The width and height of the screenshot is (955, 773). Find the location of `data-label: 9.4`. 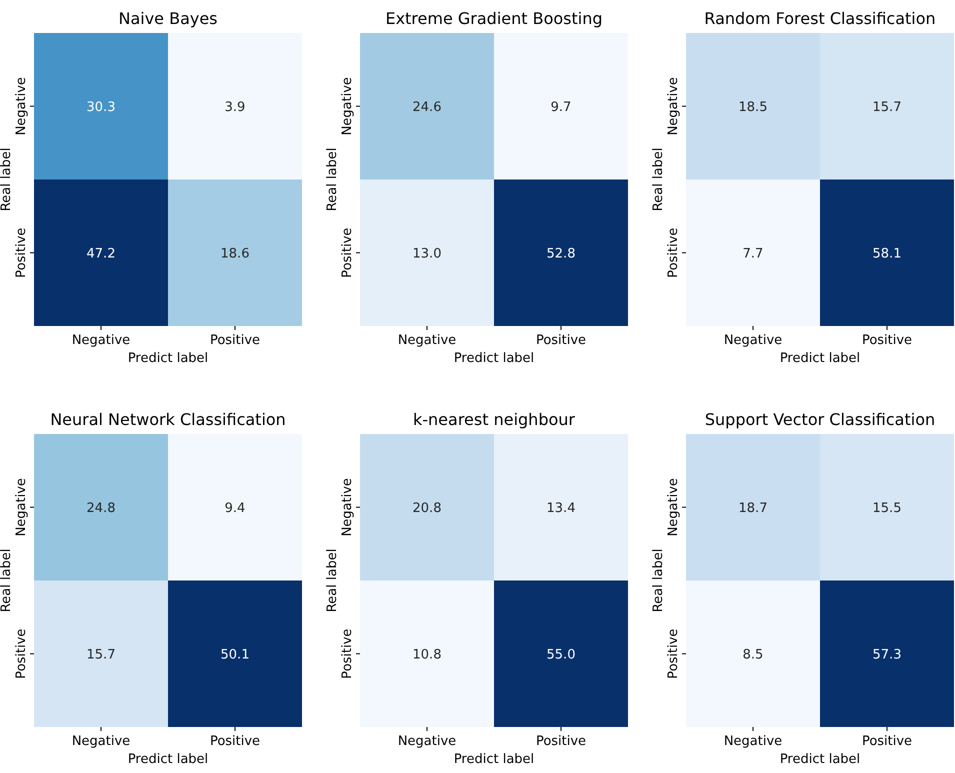

data-label: 9.4 is located at coordinates (235, 508).